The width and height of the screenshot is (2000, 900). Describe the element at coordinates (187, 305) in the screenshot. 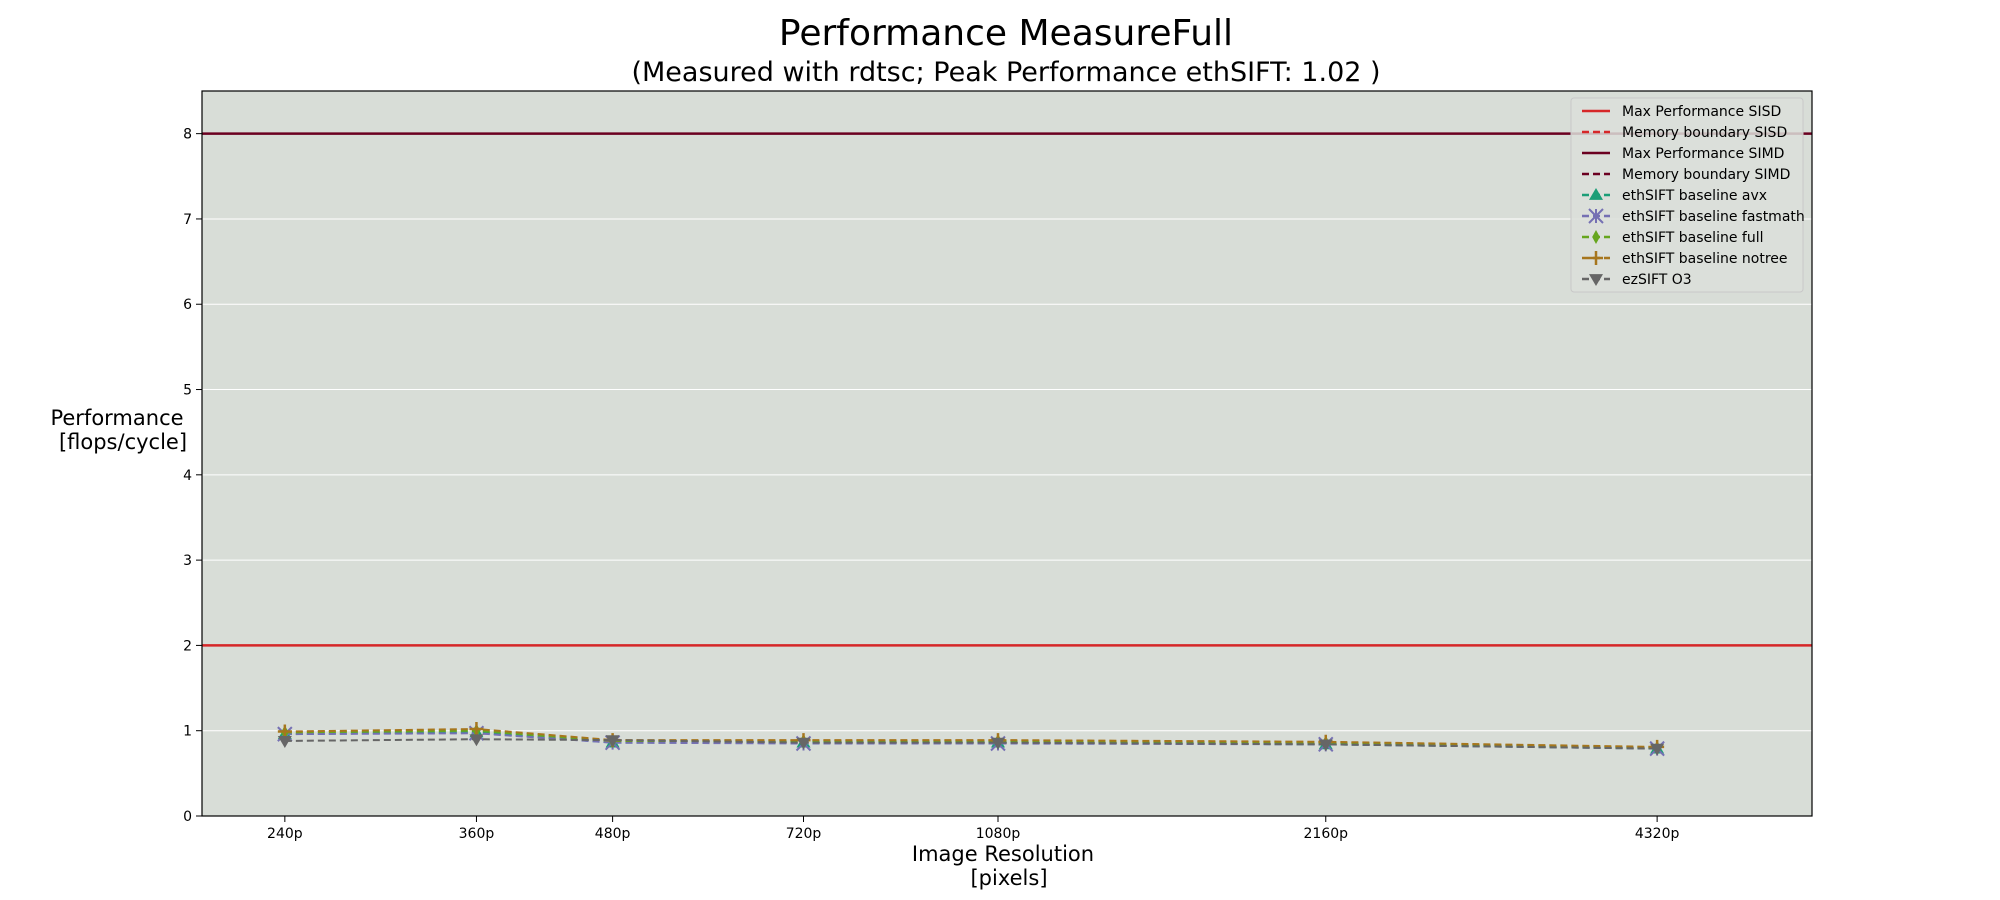

I see `y-tick-label: 6` at that location.